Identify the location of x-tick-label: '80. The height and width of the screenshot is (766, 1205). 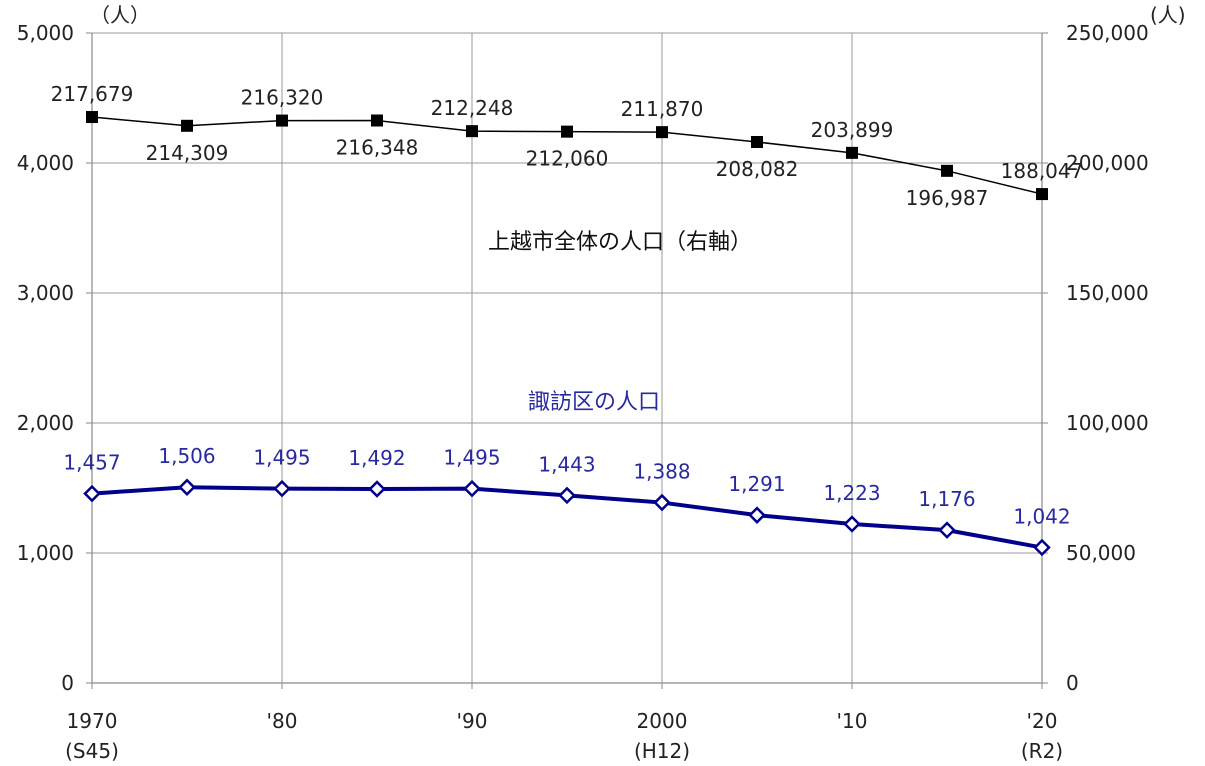
(282, 721).